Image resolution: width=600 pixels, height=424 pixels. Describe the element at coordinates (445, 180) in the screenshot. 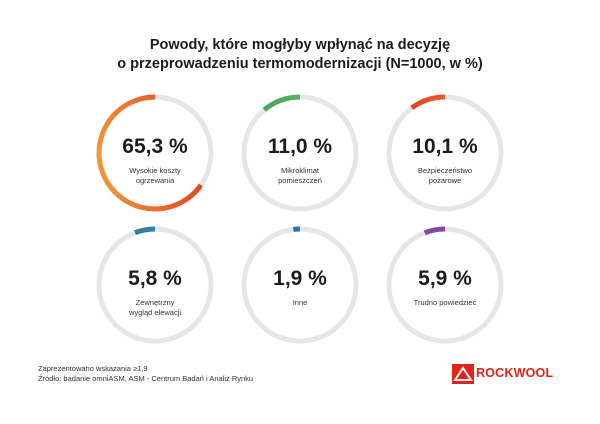

I see `ring-category-line: pożarowe` at that location.